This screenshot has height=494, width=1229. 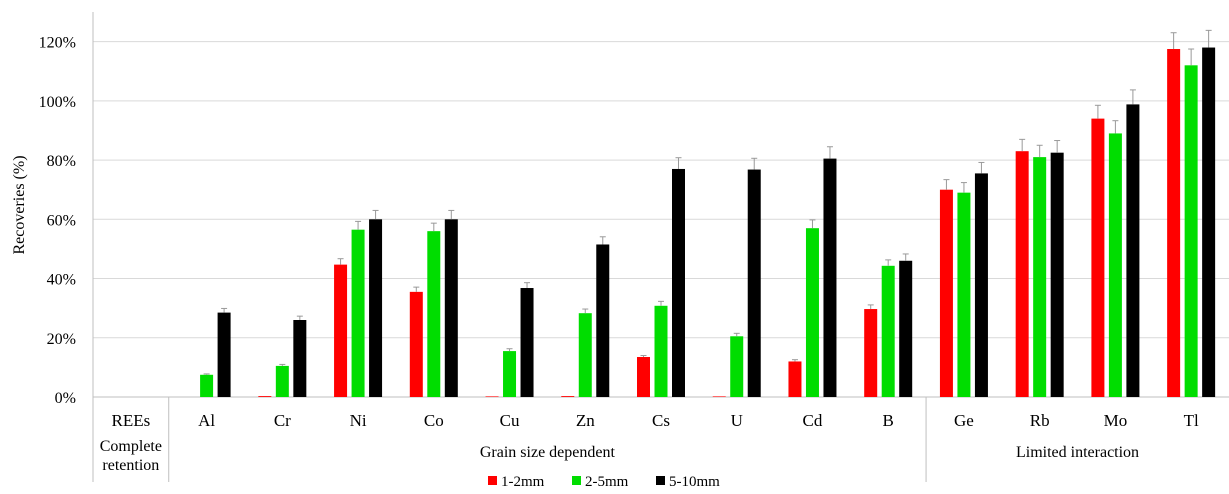 What do you see at coordinates (607, 482) in the screenshot?
I see `legend-label: 2-5mm` at bounding box center [607, 482].